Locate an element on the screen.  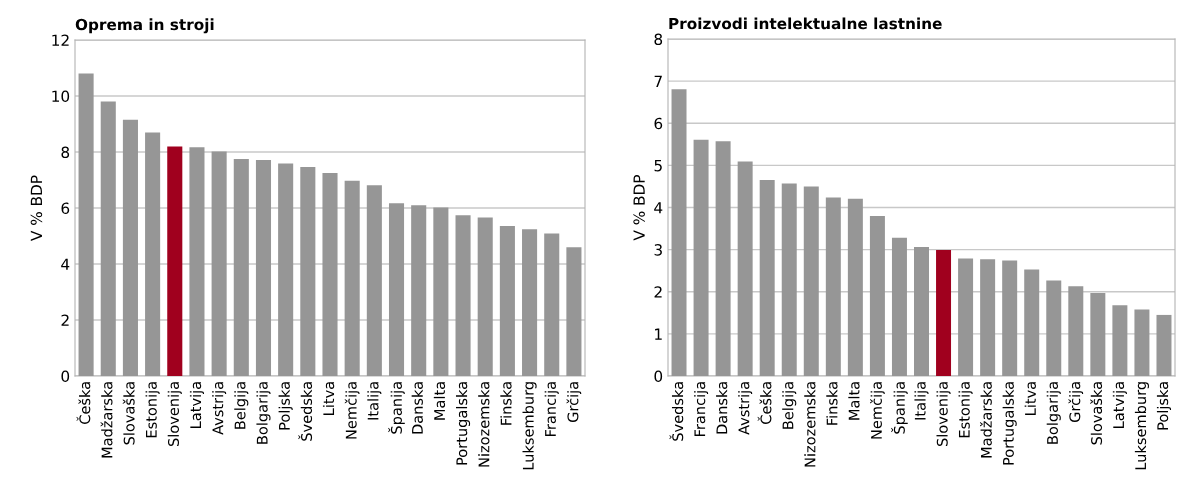
x-tick-label: Italija is located at coordinates (921, 401).